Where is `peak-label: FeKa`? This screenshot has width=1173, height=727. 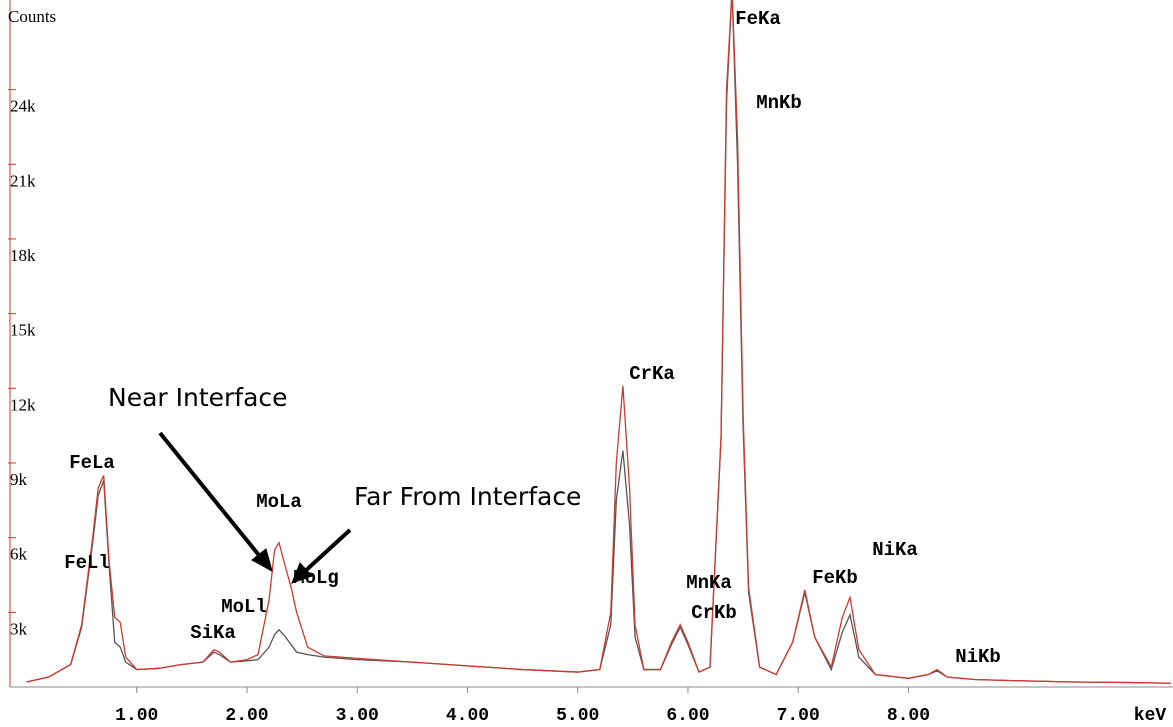 peak-label: FeKa is located at coordinates (758, 19).